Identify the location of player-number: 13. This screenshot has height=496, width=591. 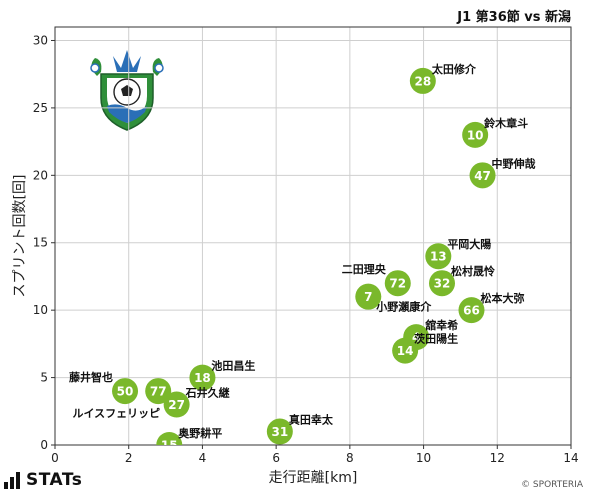
(438, 257).